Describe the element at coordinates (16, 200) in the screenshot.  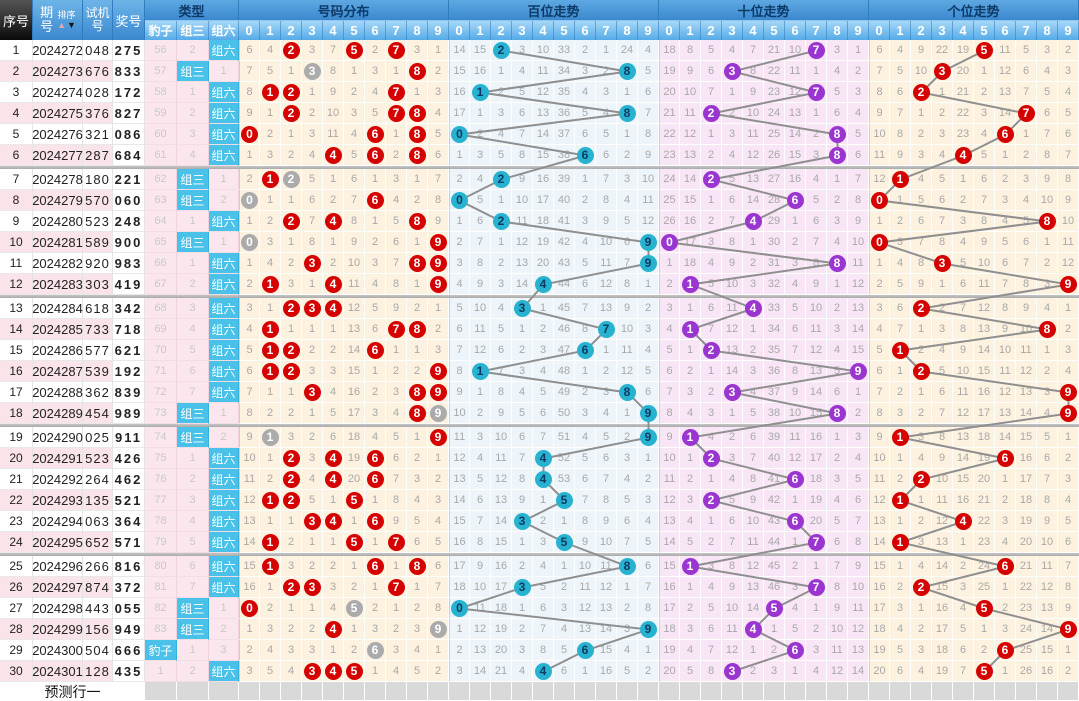
I see `seq-cell: 8` at that location.